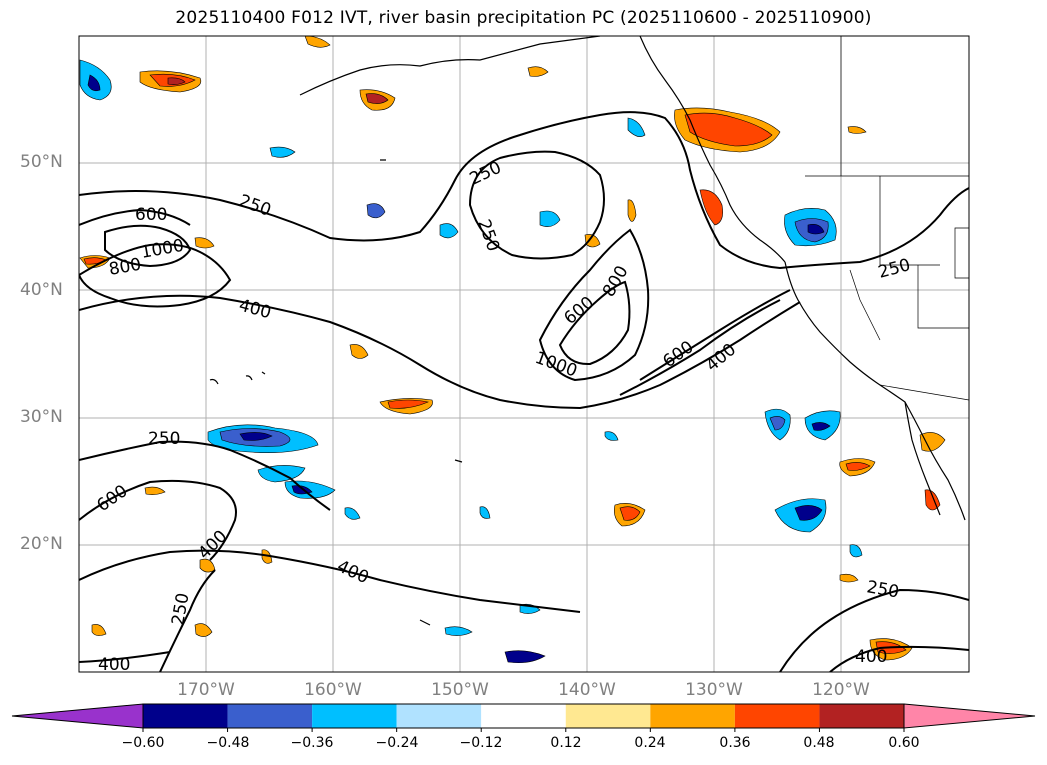  Describe the element at coordinates (41, 162) in the screenshot. I see `lat-label-50: 50°N` at that location.